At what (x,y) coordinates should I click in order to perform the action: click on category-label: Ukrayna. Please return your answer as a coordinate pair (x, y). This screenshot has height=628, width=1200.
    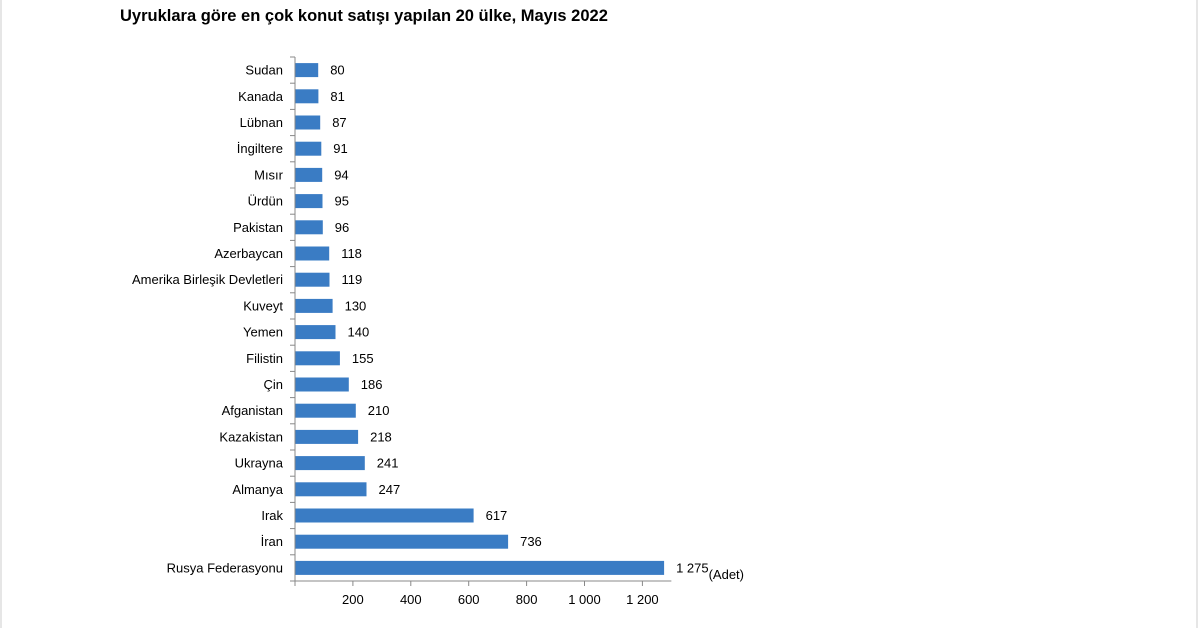
    Looking at the image, I should click on (259, 463).